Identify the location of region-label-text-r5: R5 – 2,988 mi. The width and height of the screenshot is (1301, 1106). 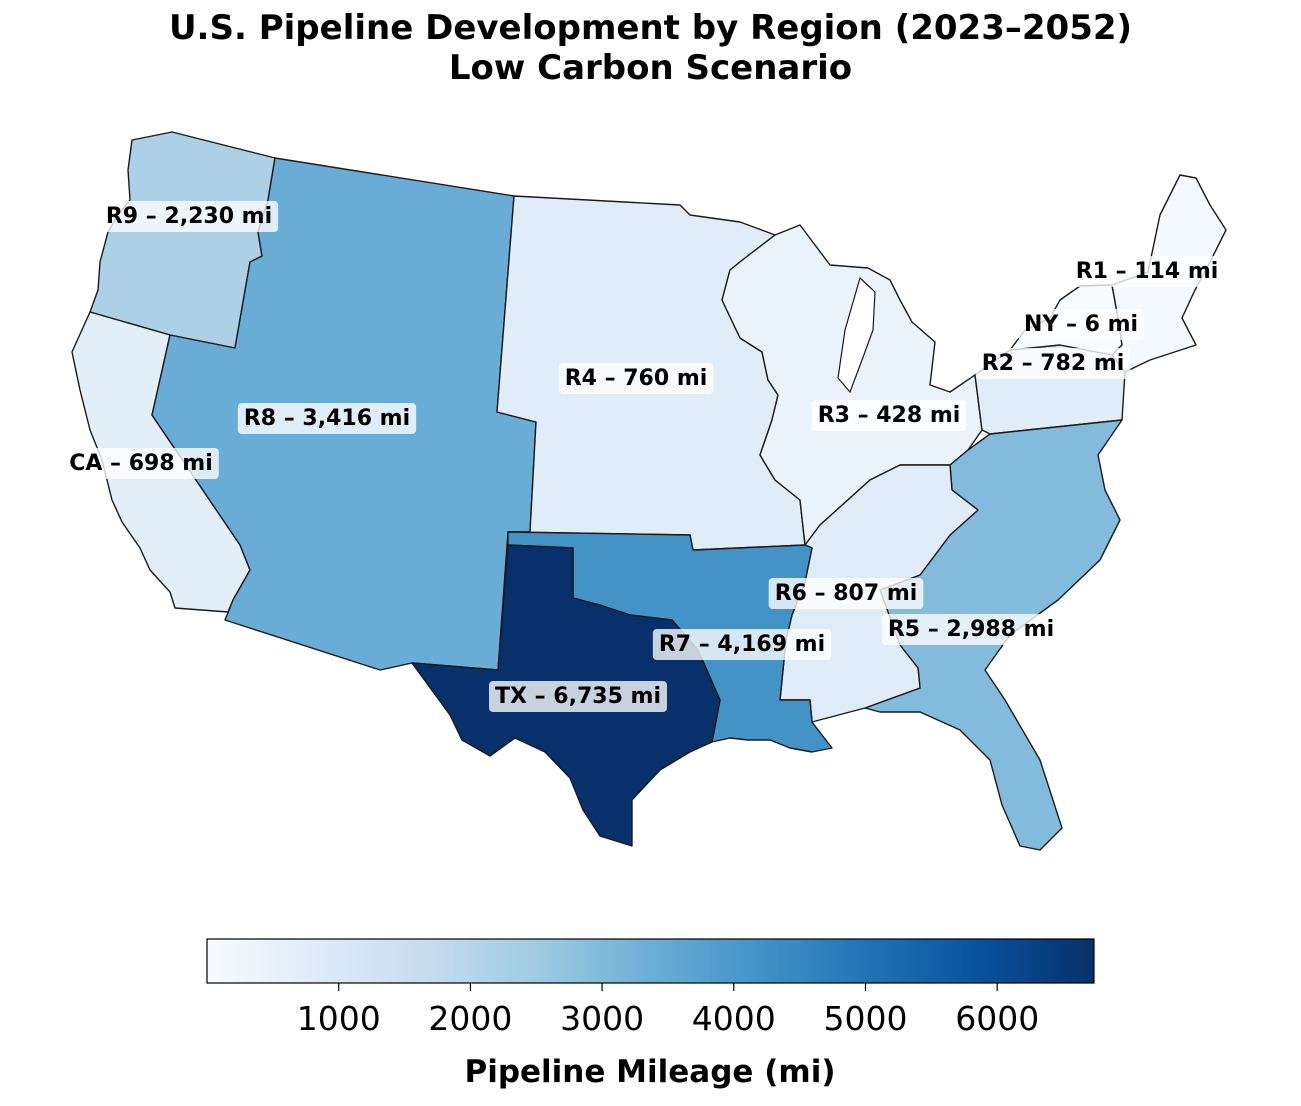
(971, 629).